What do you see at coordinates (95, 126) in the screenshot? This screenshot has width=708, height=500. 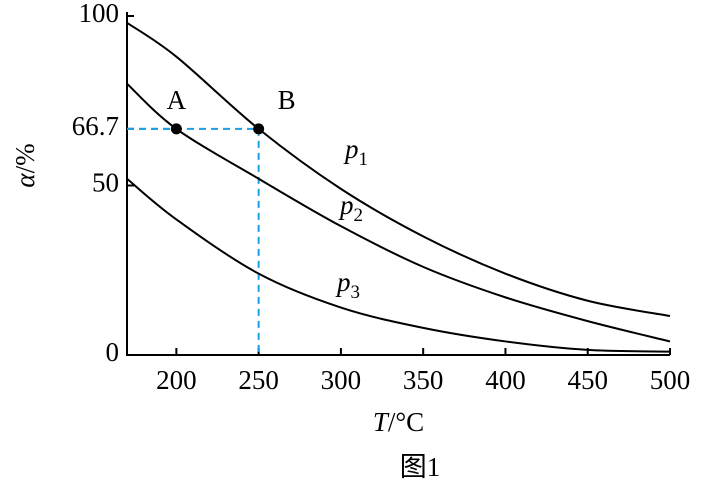 I see `y-tick-label: 66.7` at bounding box center [95, 126].